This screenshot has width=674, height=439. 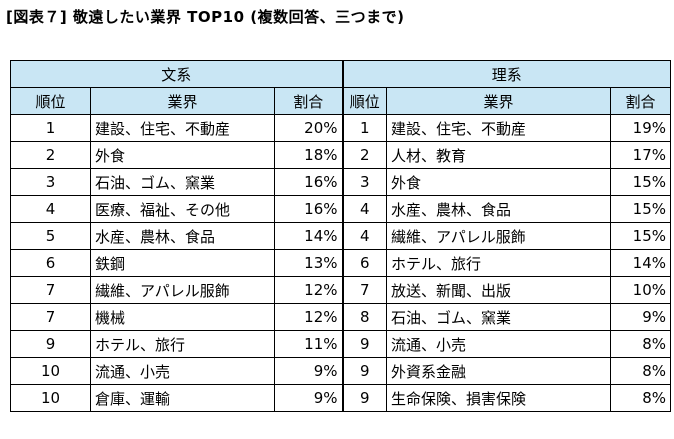 I want to click on cell-industry-bunkei: 外食, so click(x=182, y=155).